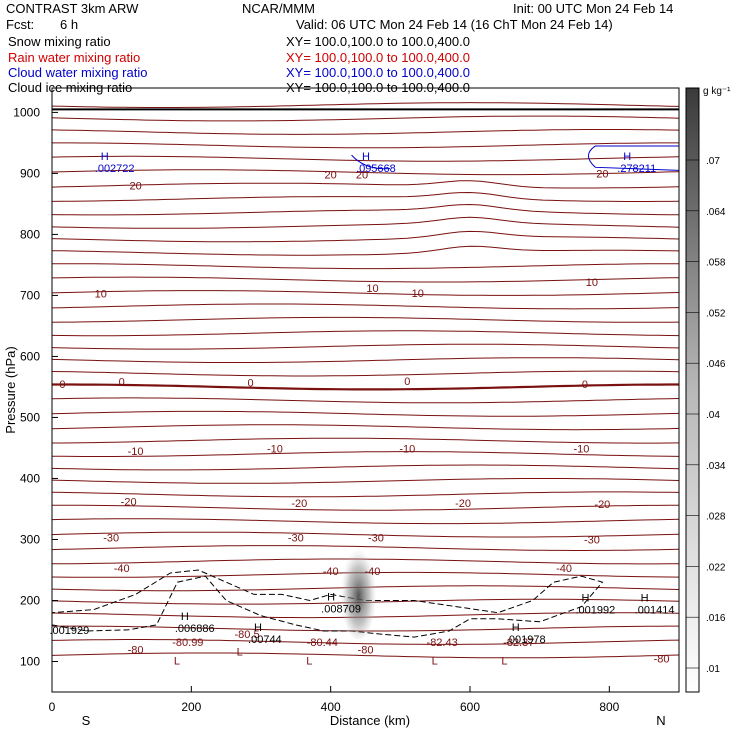  Describe the element at coordinates (717, 91) in the screenshot. I see `colorbar-unit: g kg⁻¹` at that location.